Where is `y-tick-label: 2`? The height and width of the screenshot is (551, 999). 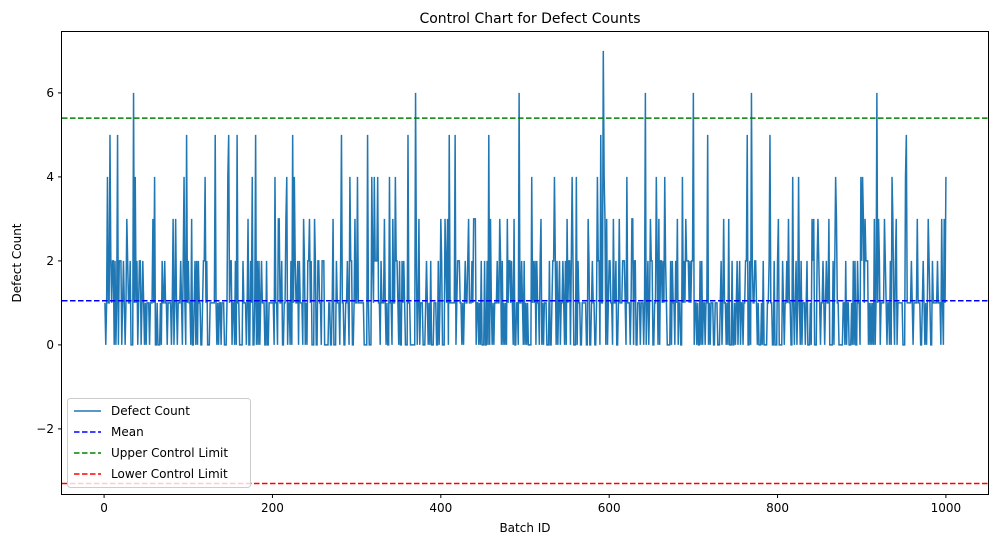
y-tick-label: 2 is located at coordinates (50, 261).